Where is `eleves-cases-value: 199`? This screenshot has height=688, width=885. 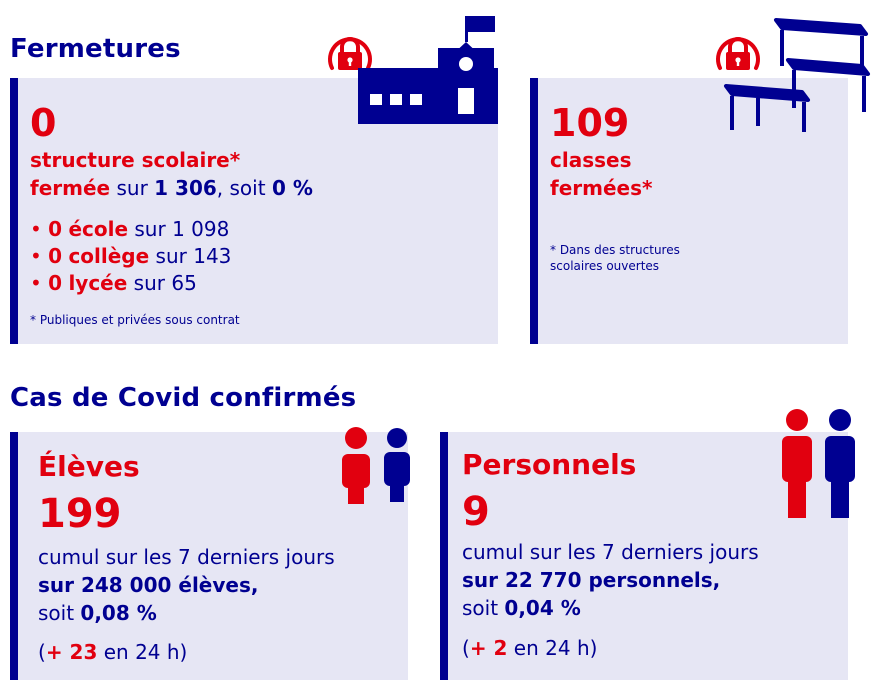
eleves-cases-value: 199 is located at coordinates (80, 514).